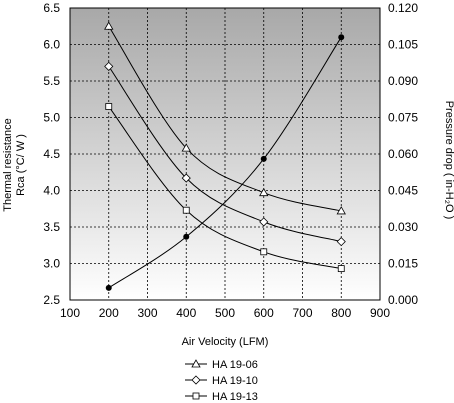 The height and width of the screenshot is (403, 454). I want to click on y-left-tick-labels: 2.5 3.0 3.5 4.0 4.5 5.0 5.5 6.0 6.5, so click(51, 154).